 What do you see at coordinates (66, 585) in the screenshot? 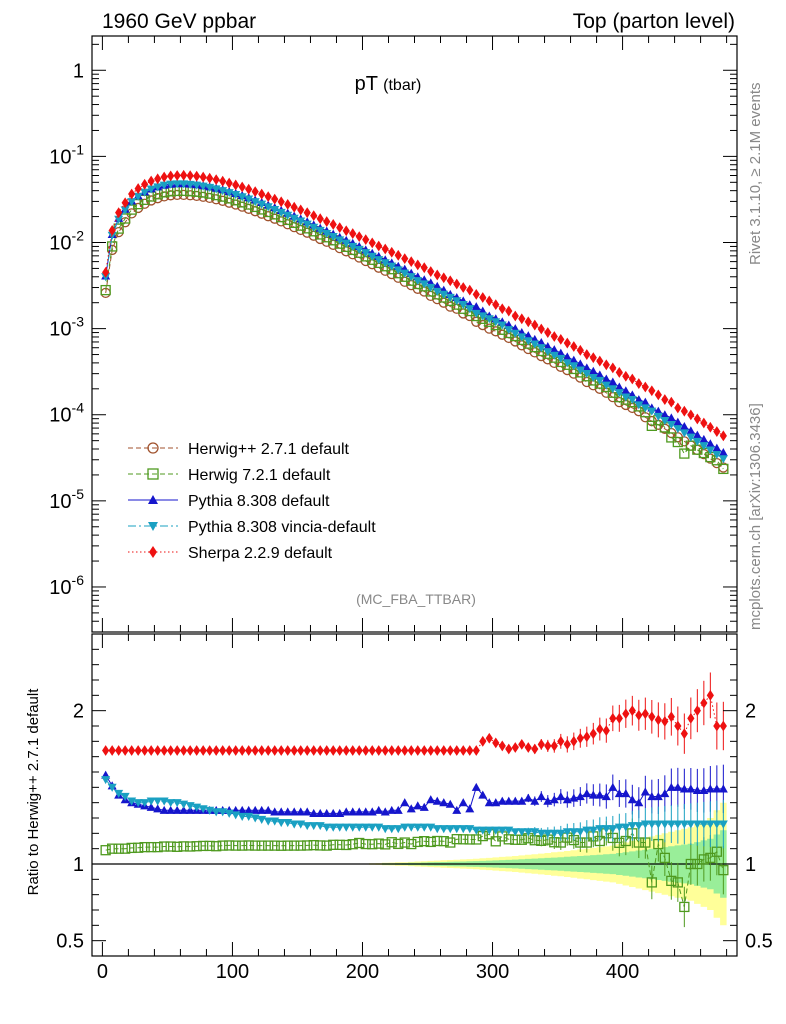
I see `y-tick-label: 10⁻⁶` at bounding box center [66, 585].